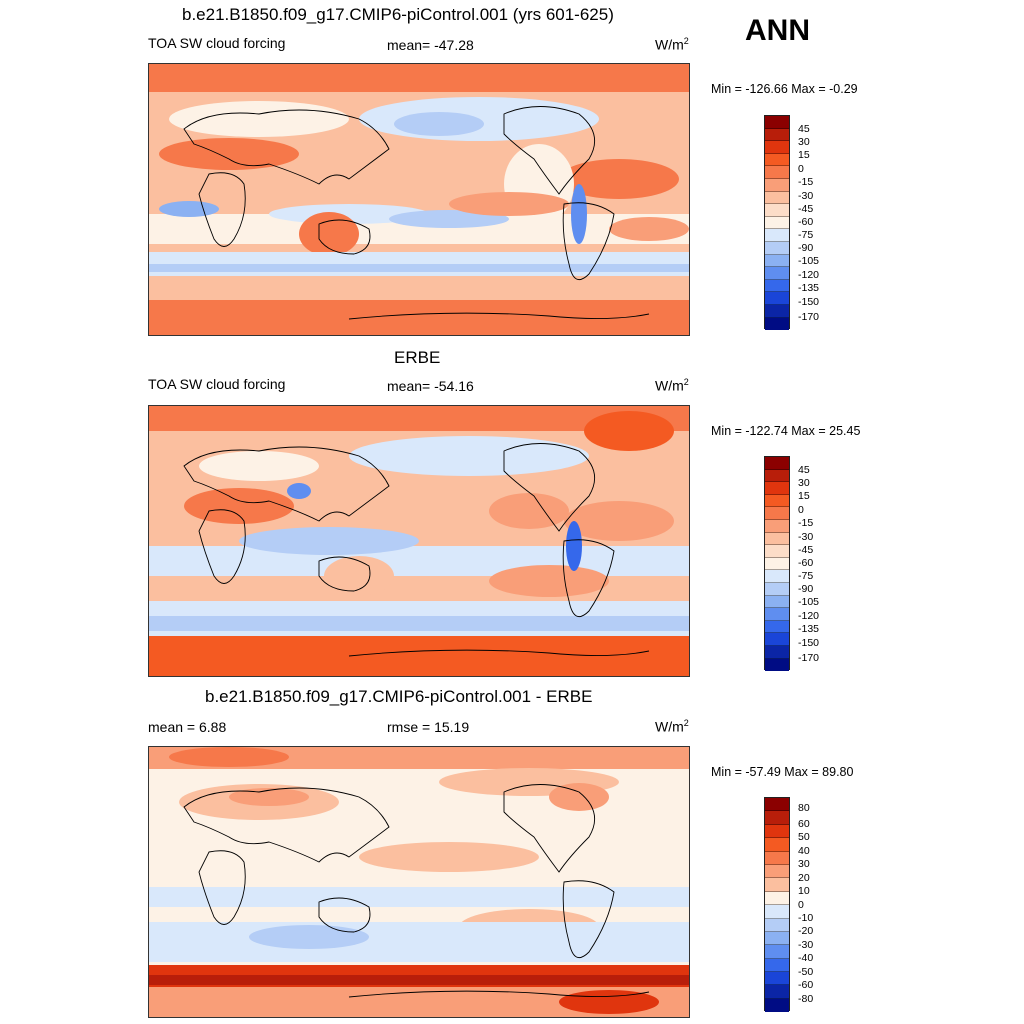  Describe the element at coordinates (804, 891) in the screenshot. I see `colorbar-tick-label: 10` at that location.